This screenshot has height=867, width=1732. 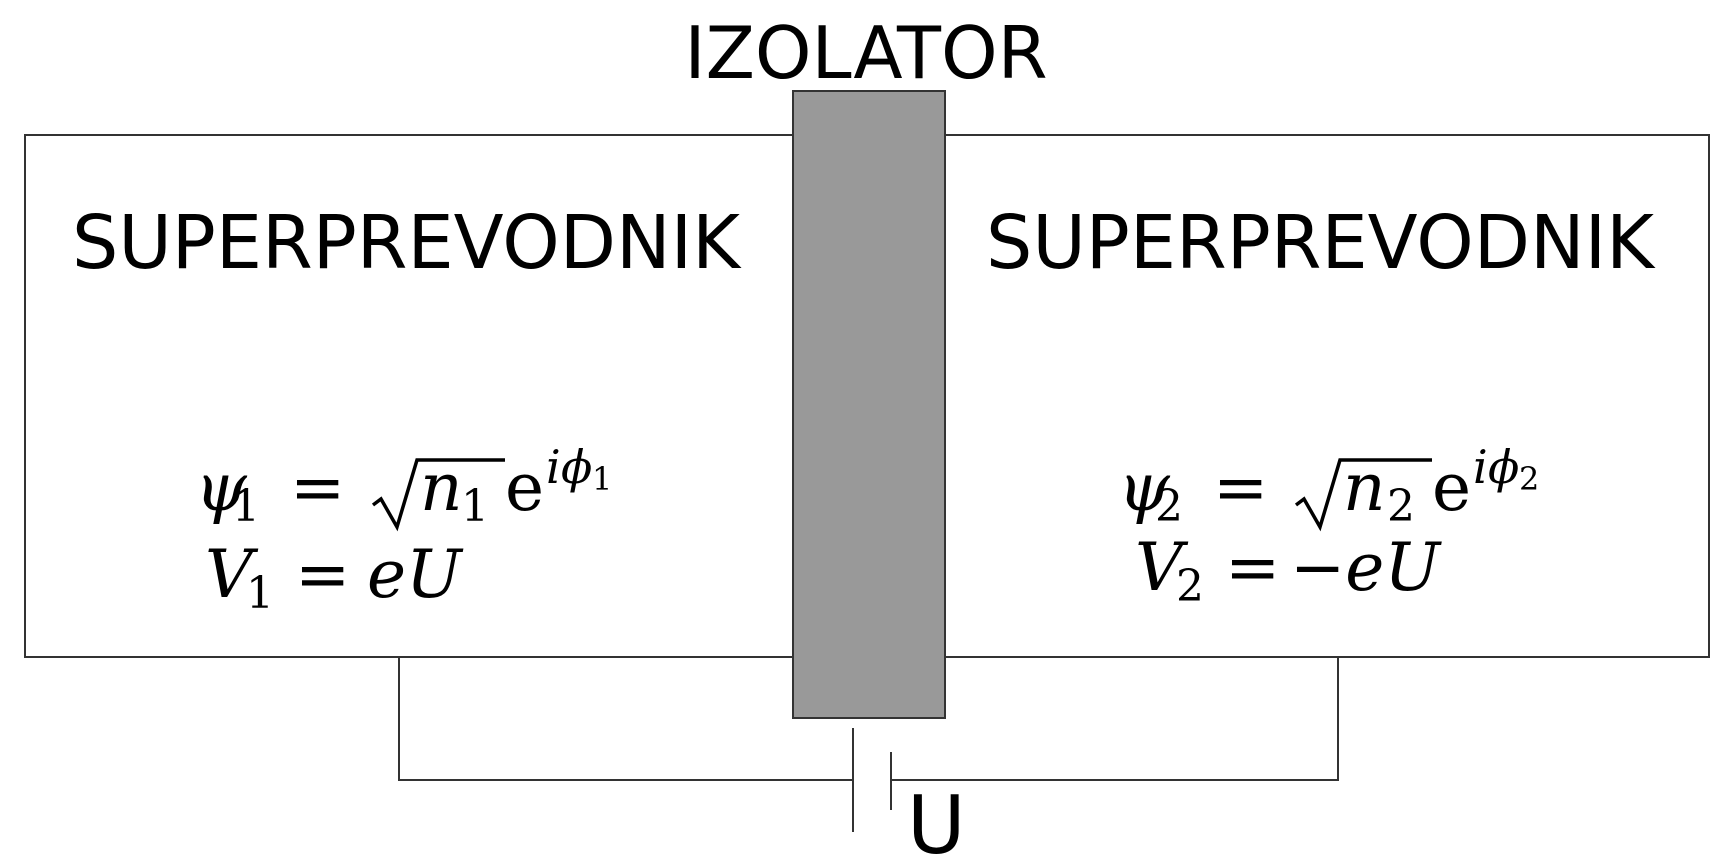 I want to click on left-V-symbol: V, so click(x=232, y=574).